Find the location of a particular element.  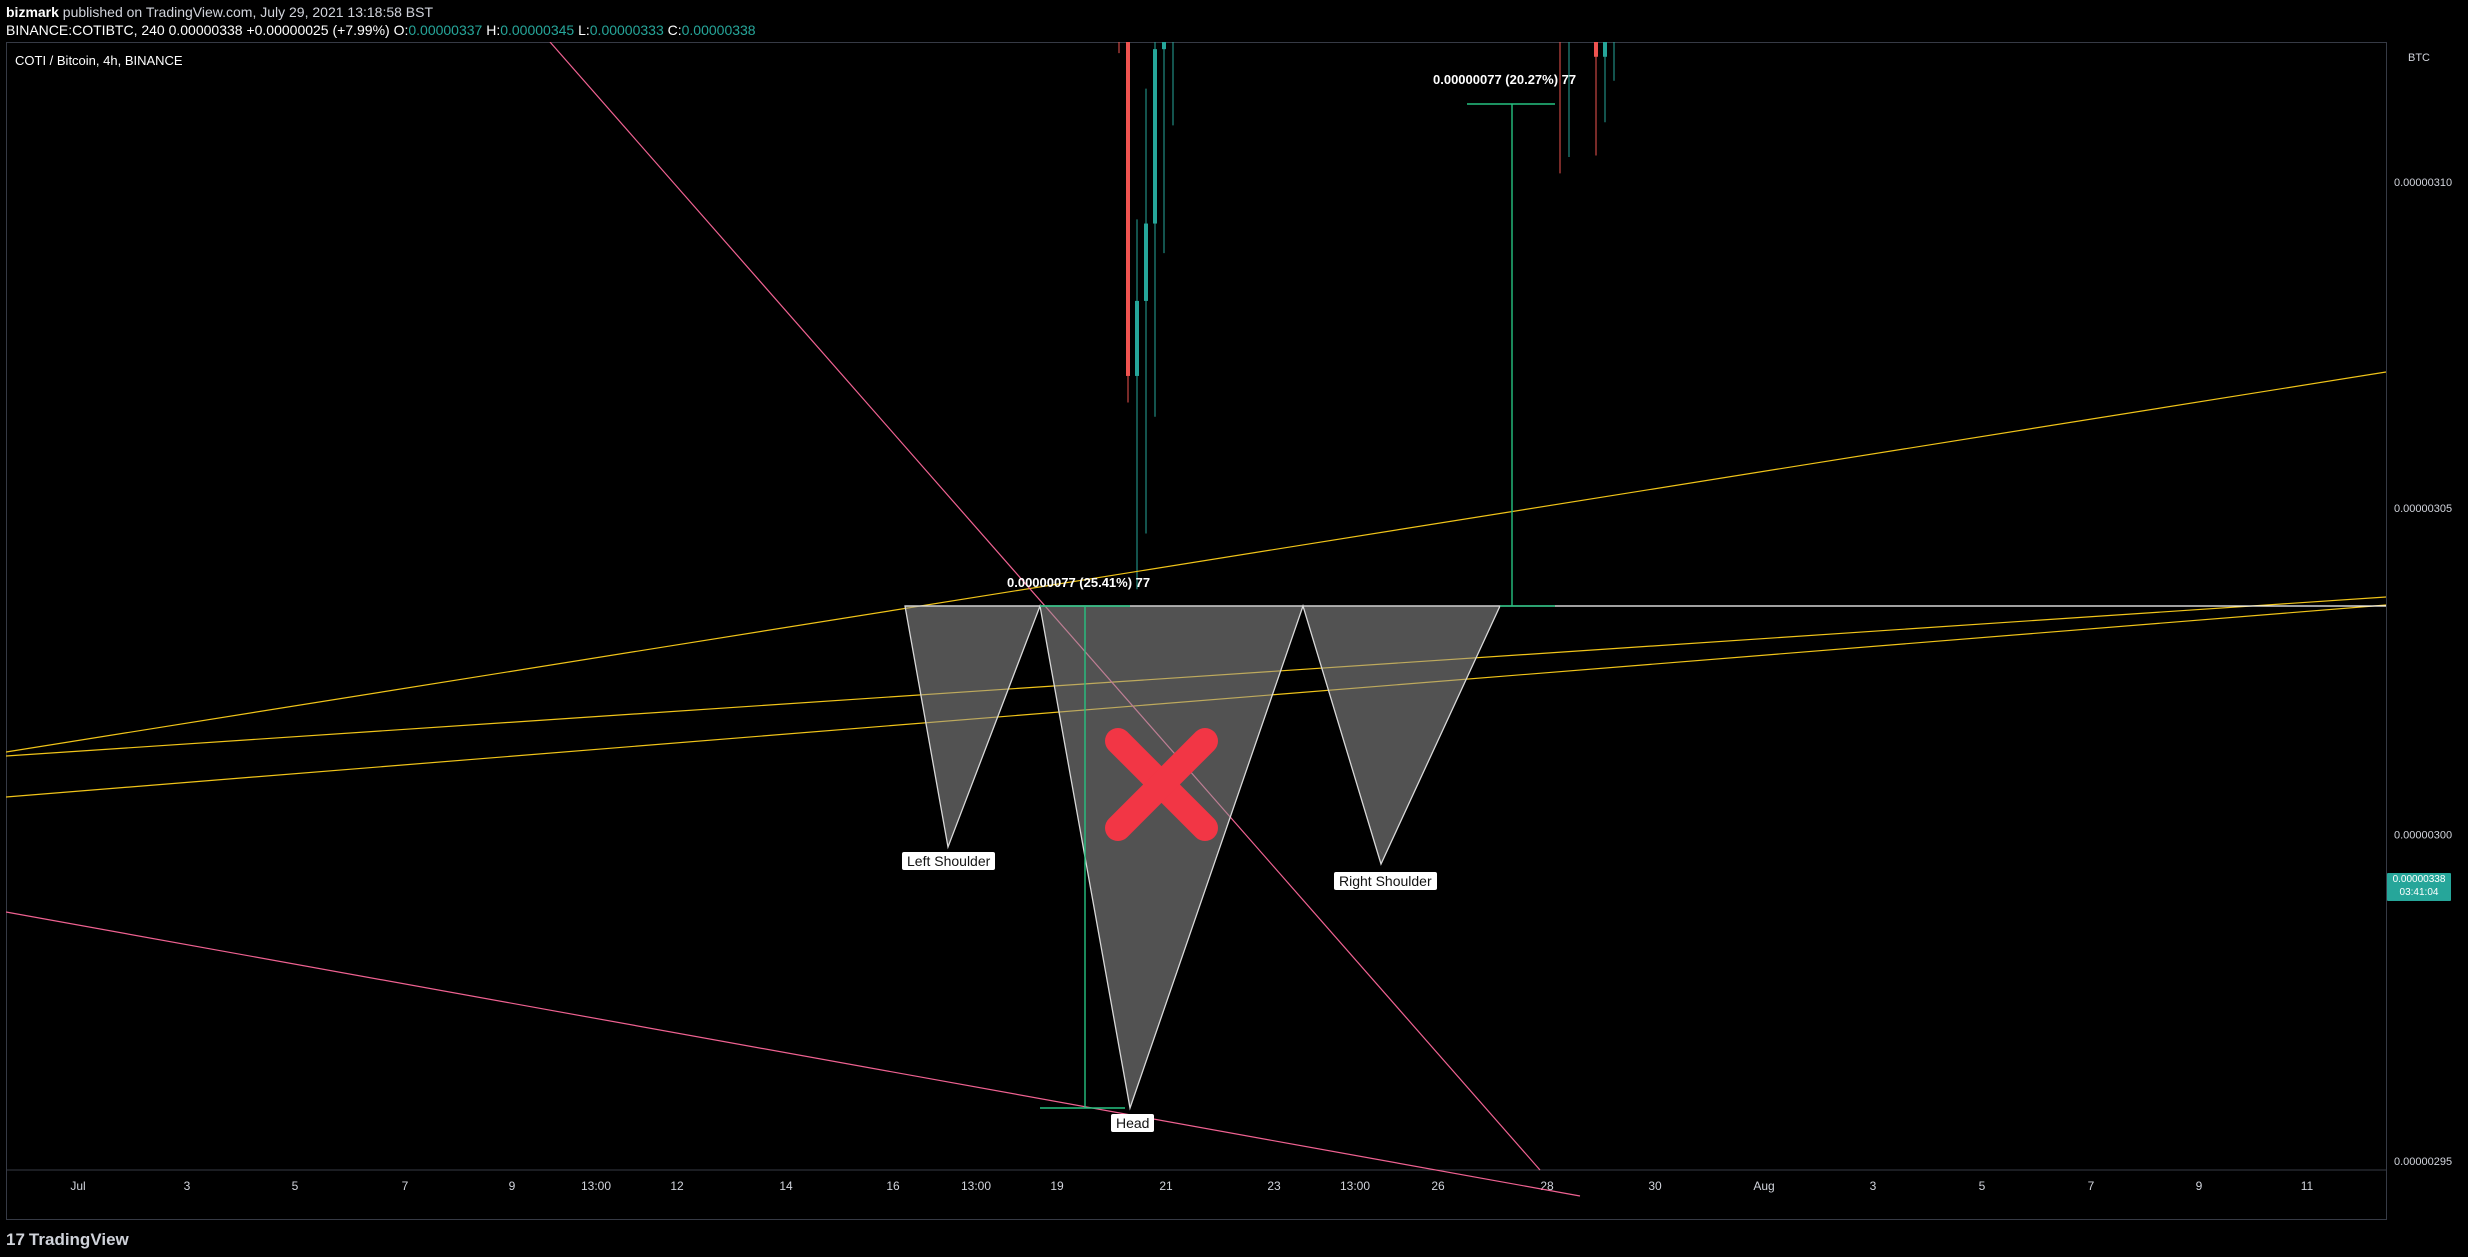

x-tick-label: 12 is located at coordinates (677, 1186).